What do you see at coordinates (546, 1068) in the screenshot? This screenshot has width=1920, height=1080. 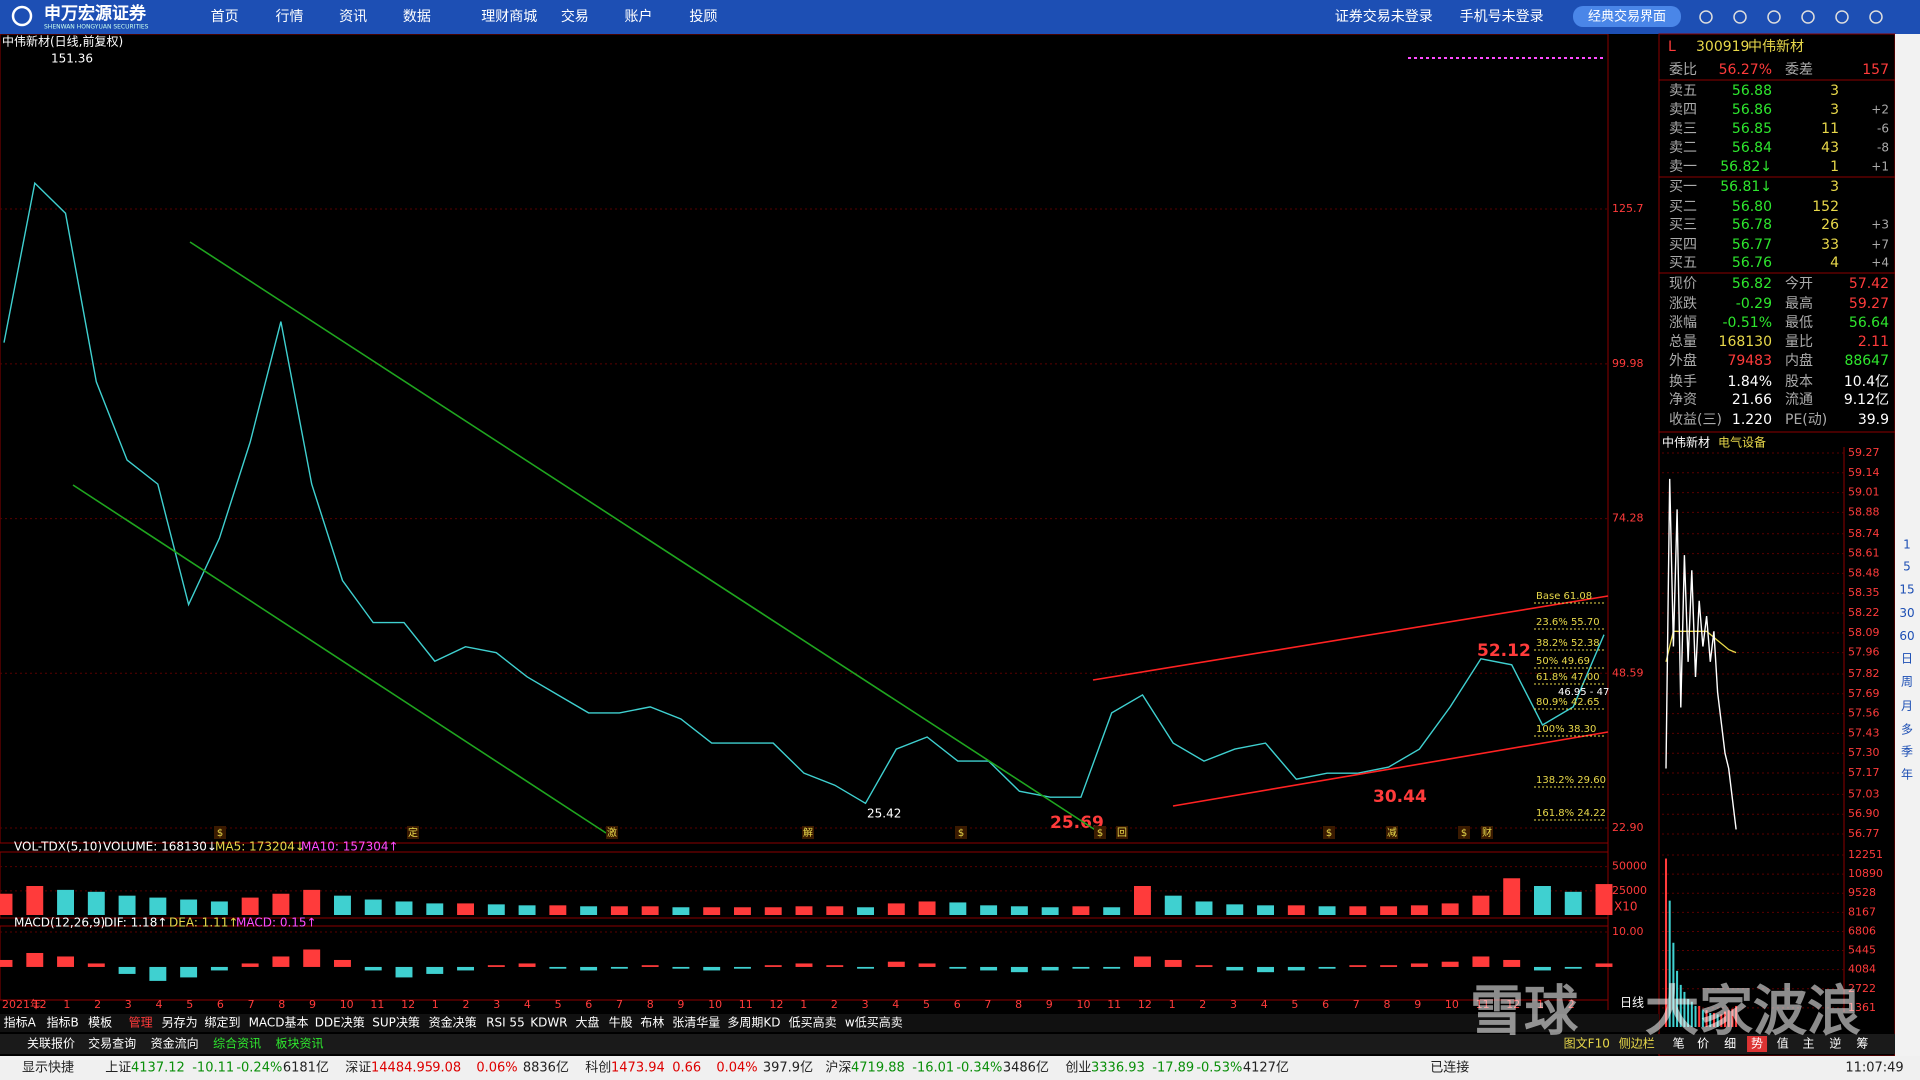 I see `index-field: 8836亿` at bounding box center [546, 1068].